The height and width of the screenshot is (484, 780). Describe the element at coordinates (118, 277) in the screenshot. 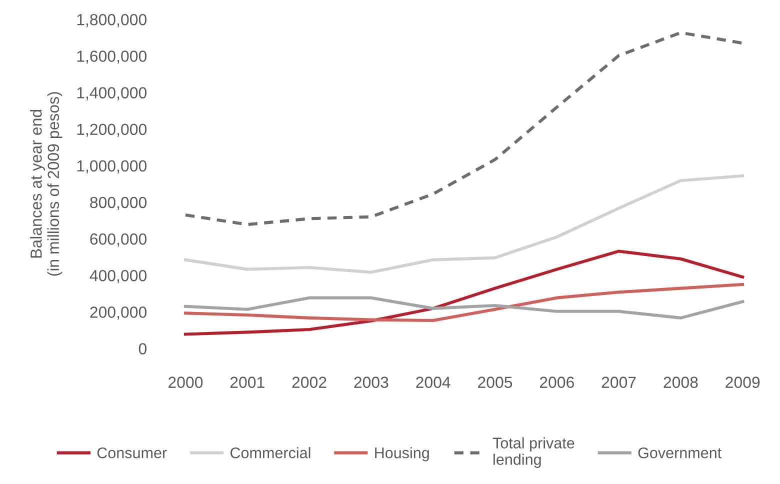

I see `y-tick-label: 400,000` at that location.